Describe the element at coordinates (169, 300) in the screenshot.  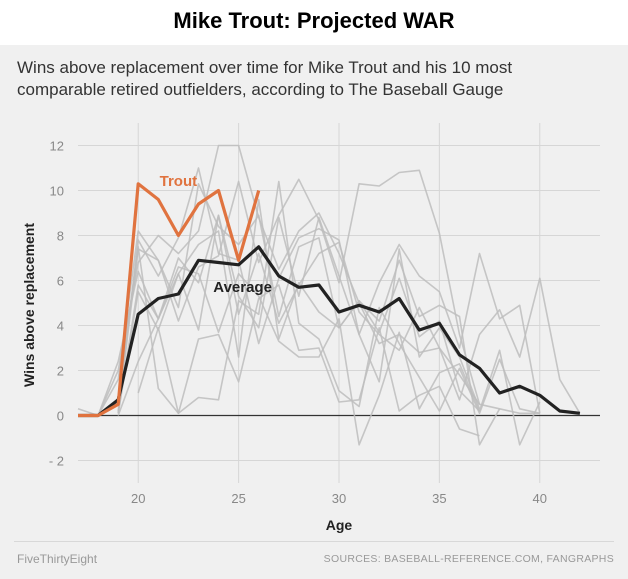
I see `trout-series-line` at that location.